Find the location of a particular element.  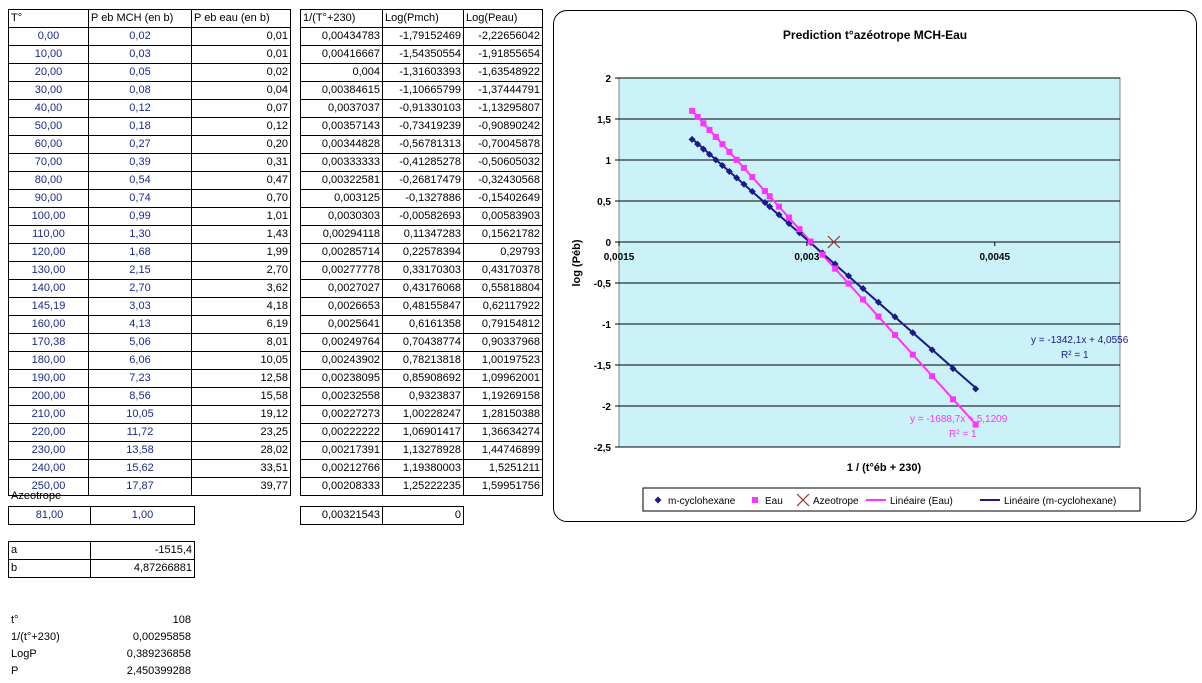

log_table-cell: -0,15402649 is located at coordinates (503, 198).